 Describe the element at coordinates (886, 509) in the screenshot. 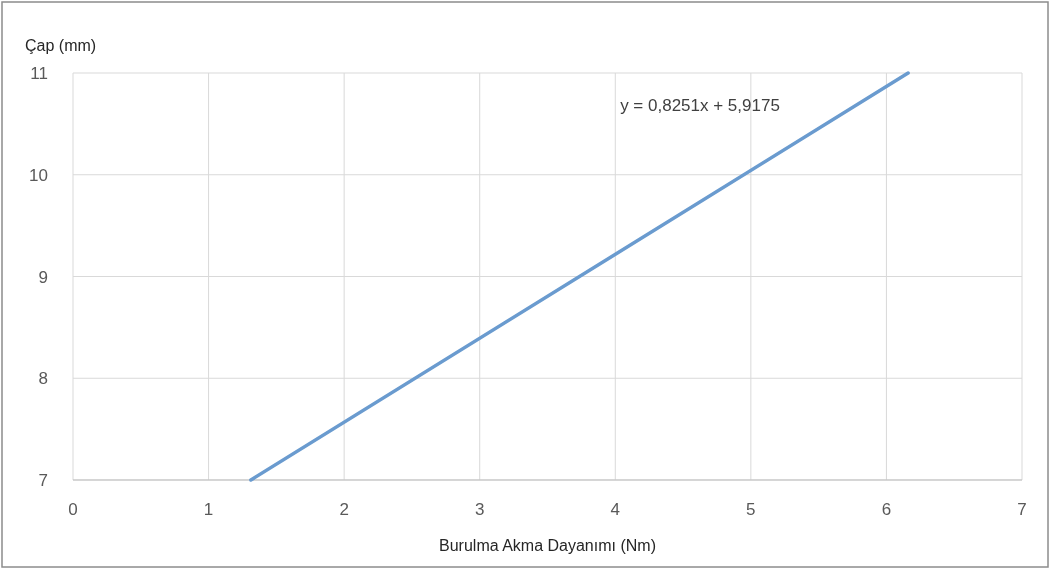

I see `x-tick-label: 6` at that location.